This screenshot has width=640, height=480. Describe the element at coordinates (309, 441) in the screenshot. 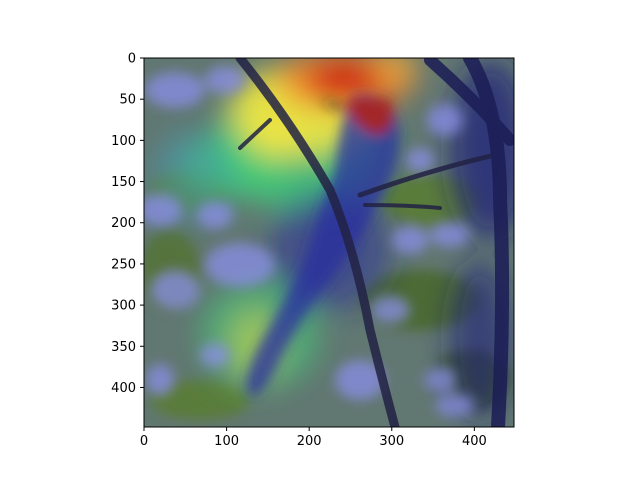

I see `x-tick-label: 200` at that location.